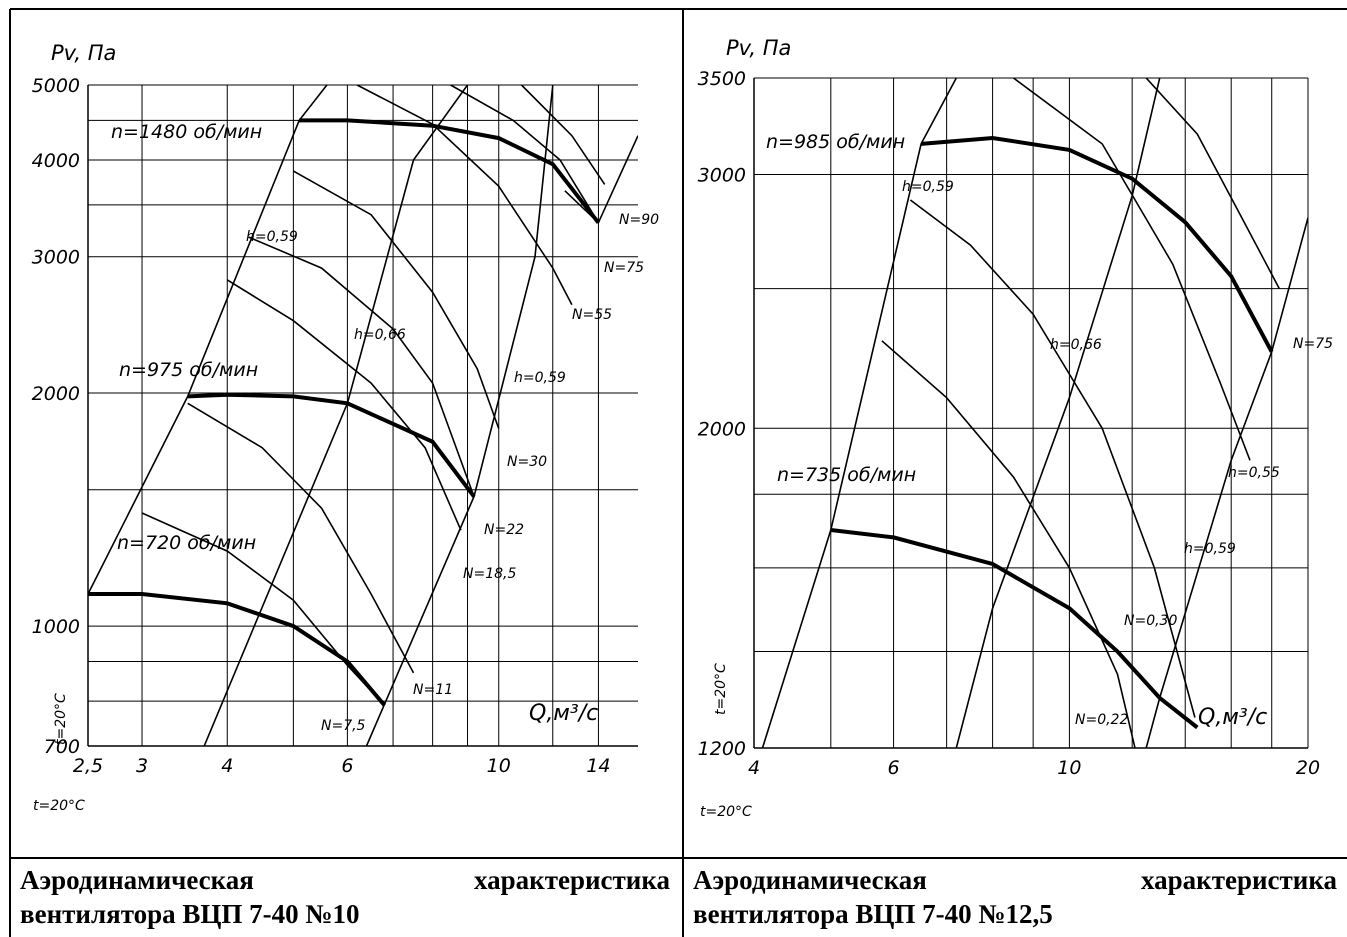 This screenshot has height=937, width=1347. What do you see at coordinates (527, 462) in the screenshot?
I see `power-label-30: N=30` at bounding box center [527, 462].